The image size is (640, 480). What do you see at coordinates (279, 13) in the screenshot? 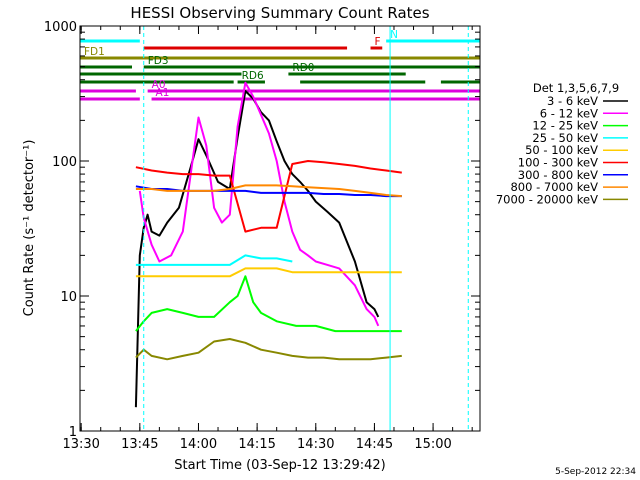
I see `chart-title: HESSI Observing Summary Count Rates` at bounding box center [279, 13].